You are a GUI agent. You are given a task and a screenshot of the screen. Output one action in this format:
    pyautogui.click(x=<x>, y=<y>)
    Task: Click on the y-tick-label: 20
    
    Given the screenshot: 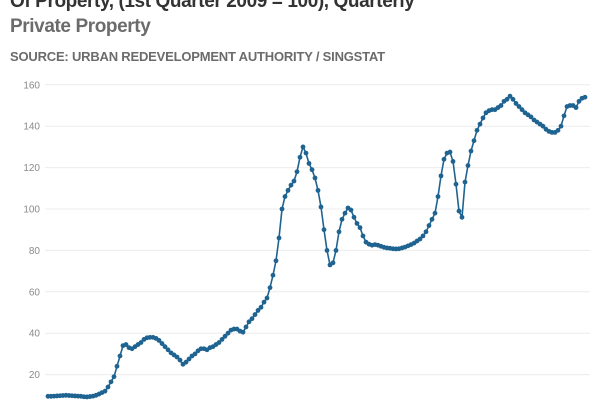 What is the action you would take?
    pyautogui.click(x=35, y=375)
    